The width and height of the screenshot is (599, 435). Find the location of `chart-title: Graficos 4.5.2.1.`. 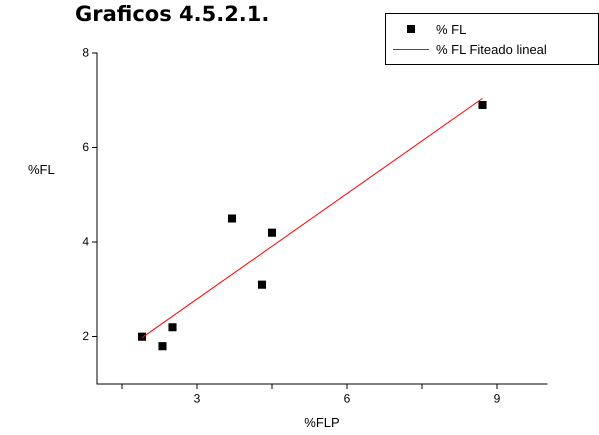

chart-title: Graficos 4.5.2.1. is located at coordinates (172, 14).